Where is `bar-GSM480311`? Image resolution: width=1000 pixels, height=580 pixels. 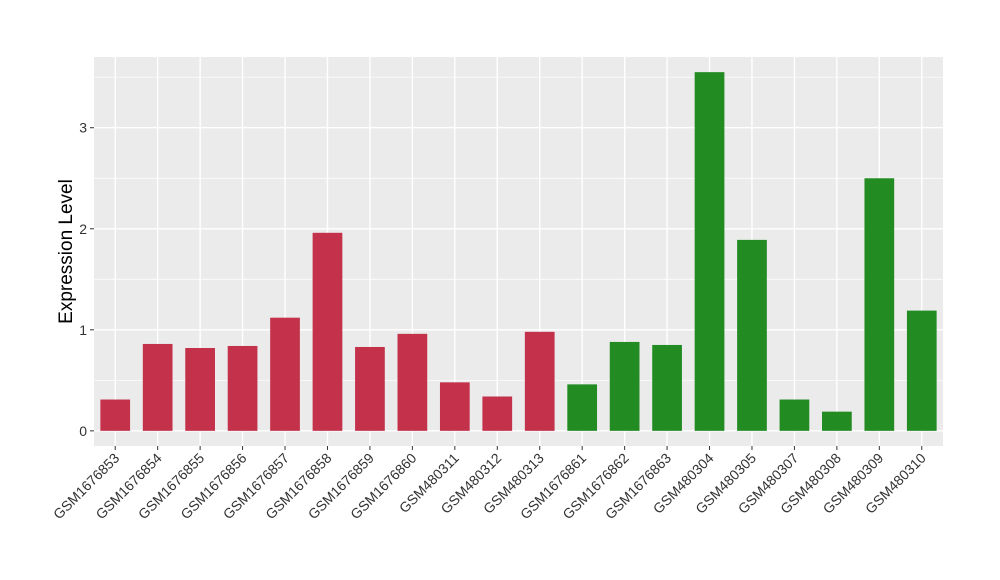 bar-GSM480311 is located at coordinates (454, 406).